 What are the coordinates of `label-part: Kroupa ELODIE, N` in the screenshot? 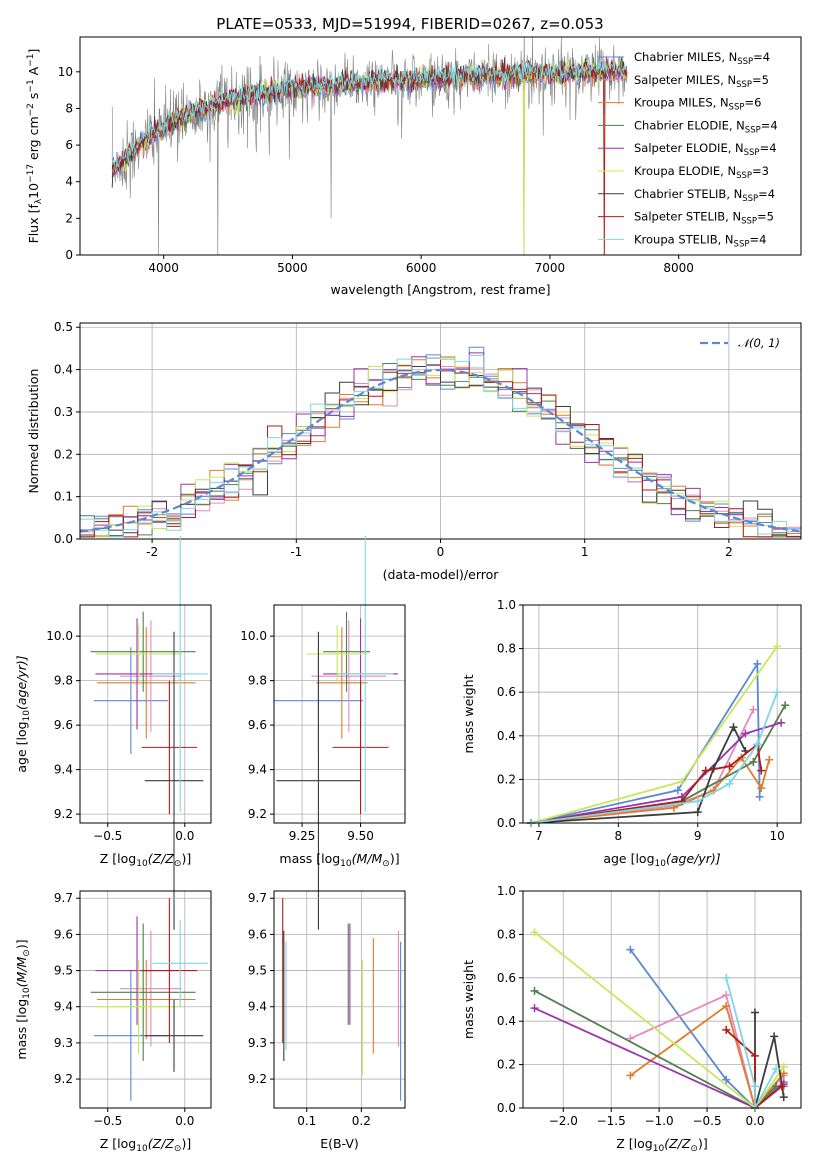 It's located at (685, 171).